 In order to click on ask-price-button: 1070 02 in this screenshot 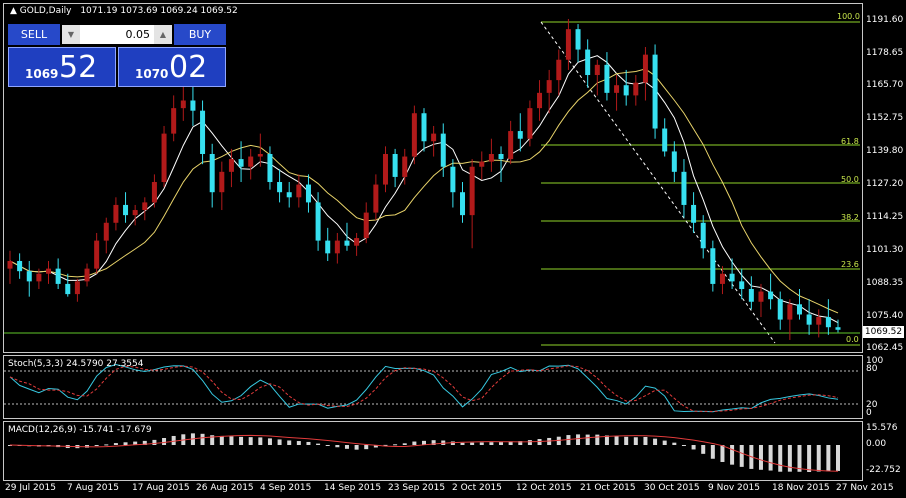, I will do `click(172, 67)`.